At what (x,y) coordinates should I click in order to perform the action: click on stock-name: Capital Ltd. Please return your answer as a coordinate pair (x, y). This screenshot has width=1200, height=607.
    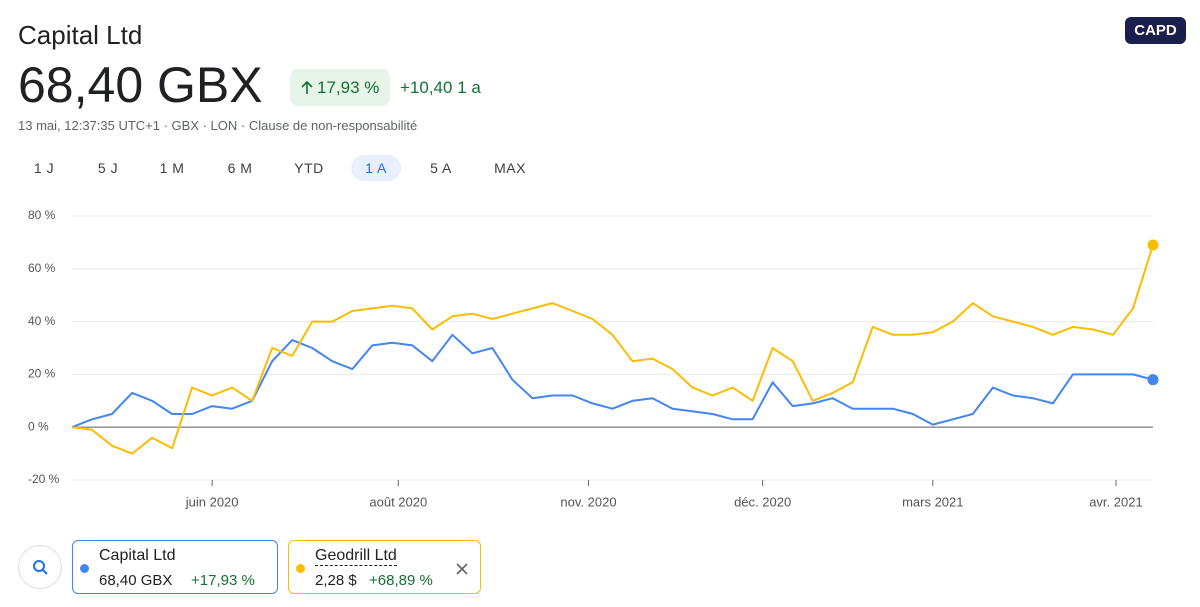
    Looking at the image, I should click on (80, 35).